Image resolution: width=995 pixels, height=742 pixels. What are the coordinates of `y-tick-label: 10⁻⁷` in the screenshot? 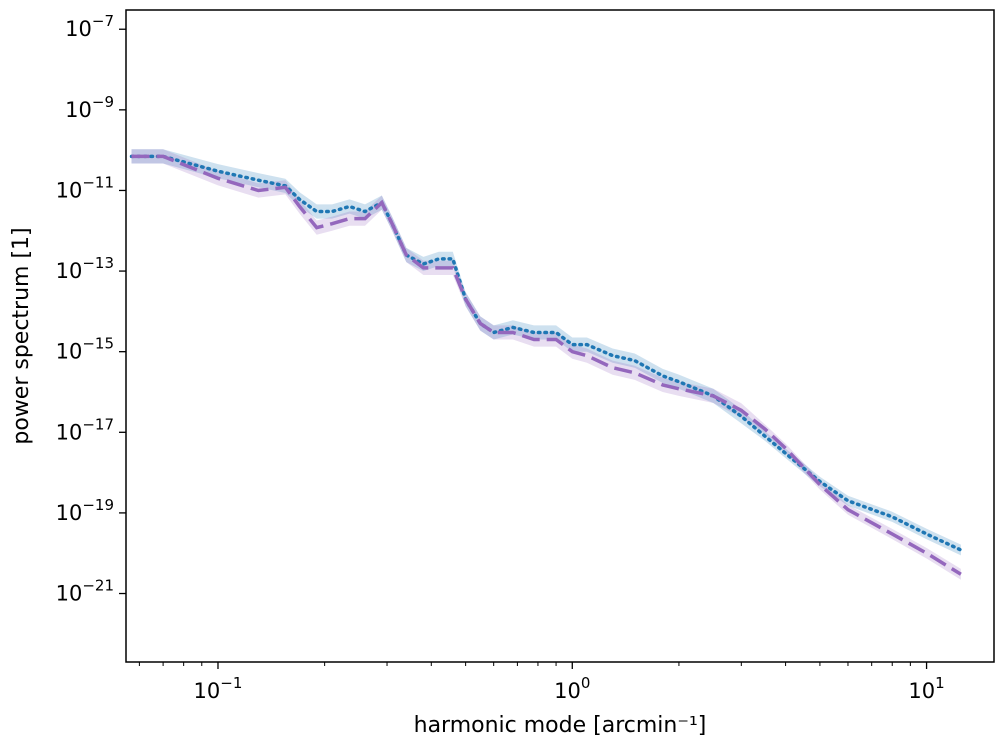 It's located at (89, 26).